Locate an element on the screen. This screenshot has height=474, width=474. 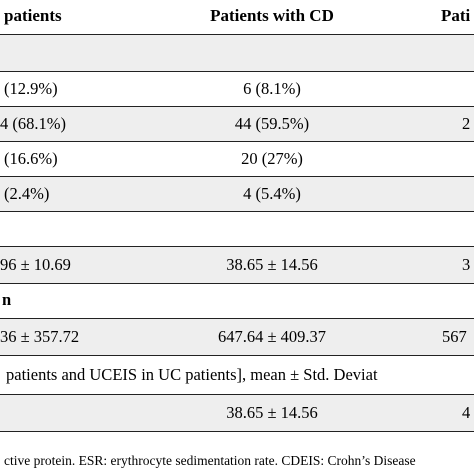
header-rule is located at coordinates (237, 34).